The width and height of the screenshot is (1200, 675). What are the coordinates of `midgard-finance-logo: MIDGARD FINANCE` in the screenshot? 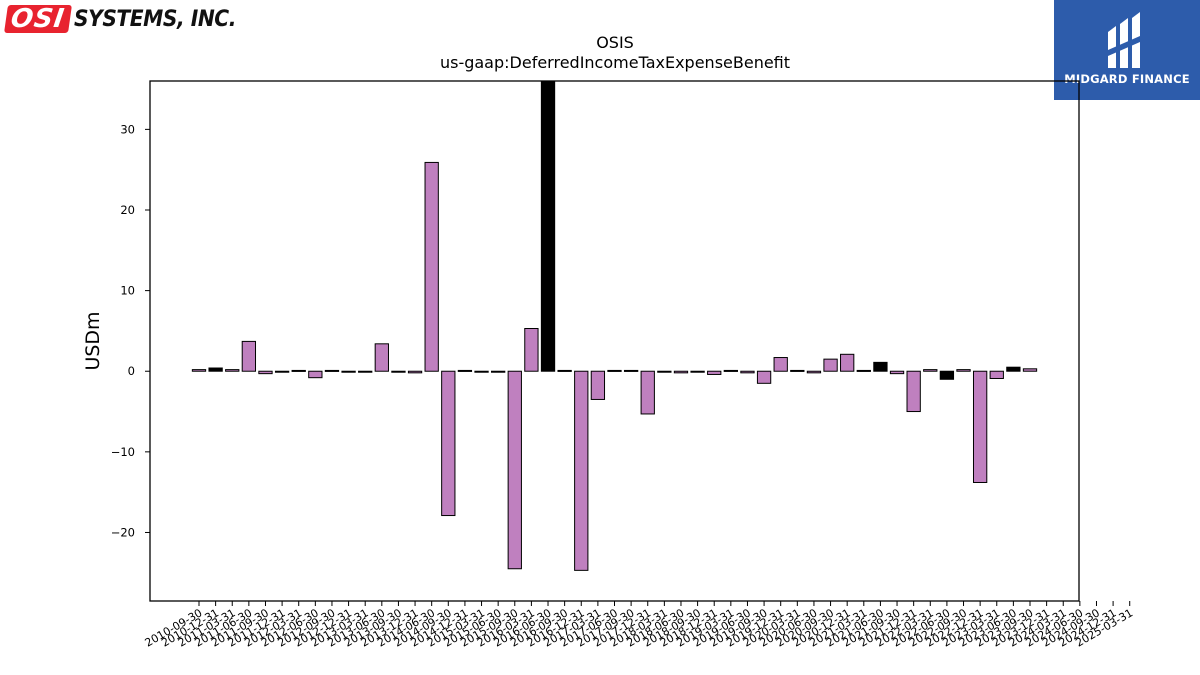 It's located at (1127, 50).